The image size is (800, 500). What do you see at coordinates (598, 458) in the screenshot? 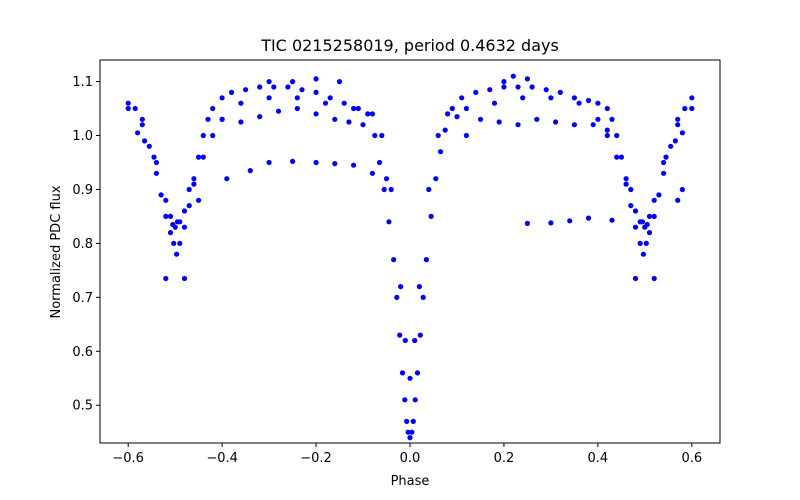
I see `x-tick-label: 0.4` at bounding box center [598, 458].